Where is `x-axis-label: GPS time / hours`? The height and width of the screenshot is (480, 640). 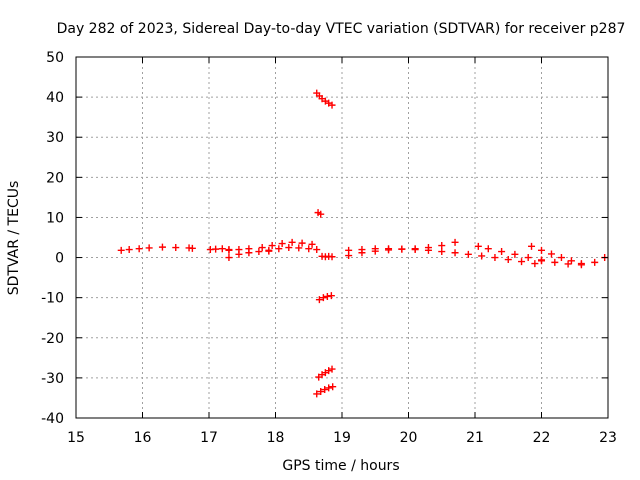
x-axis-label: GPS time / hours is located at coordinates (340, 466).